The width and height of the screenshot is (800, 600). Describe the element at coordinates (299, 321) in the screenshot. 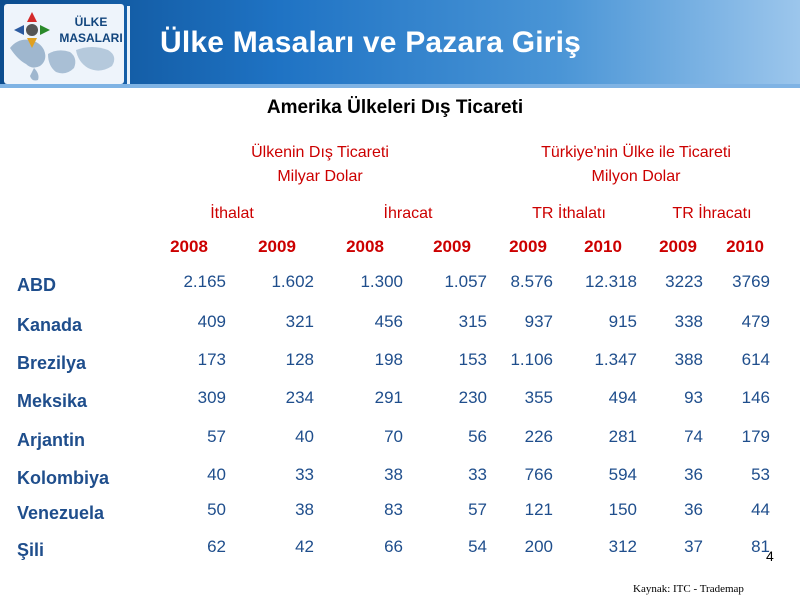

I see `table-cell: 321` at that location.